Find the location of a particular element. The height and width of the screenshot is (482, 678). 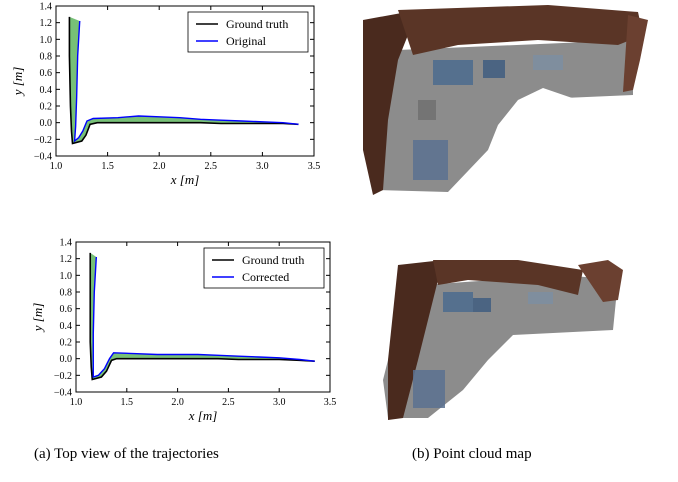

legend-label: Corrected is located at coordinates (265, 277).